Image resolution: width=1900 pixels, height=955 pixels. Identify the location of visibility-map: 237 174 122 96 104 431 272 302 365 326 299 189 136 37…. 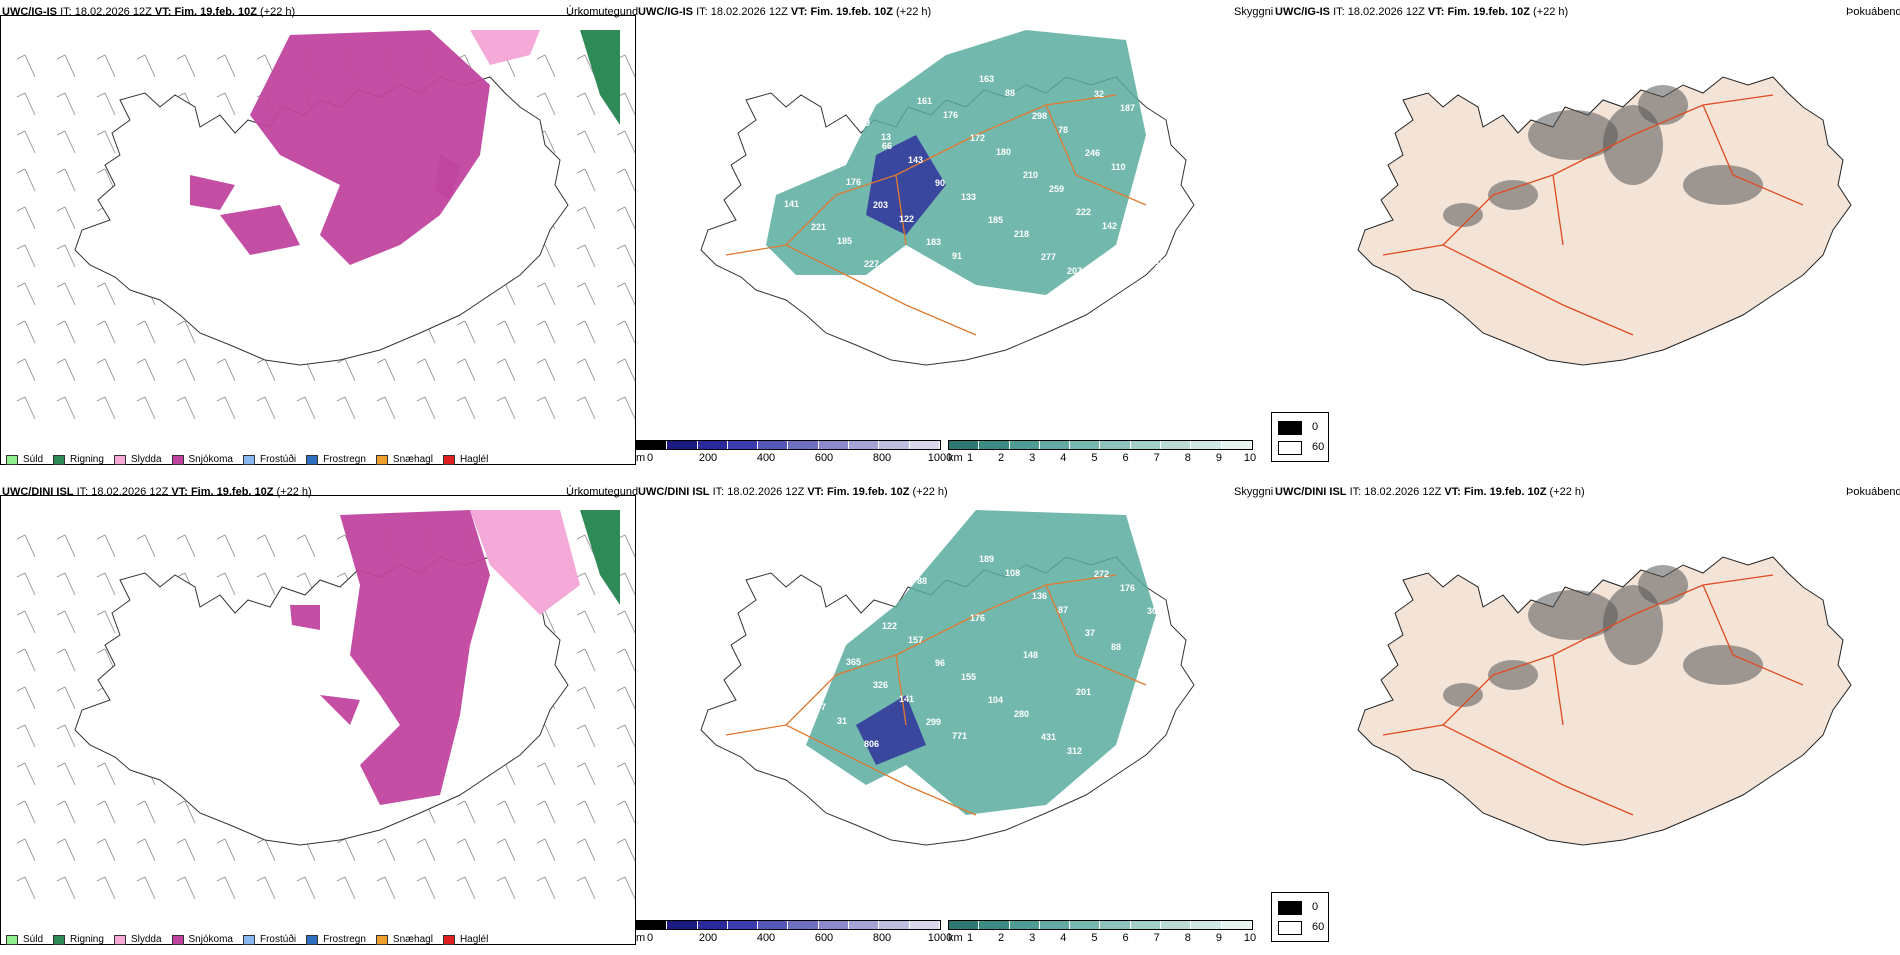
(947, 678).